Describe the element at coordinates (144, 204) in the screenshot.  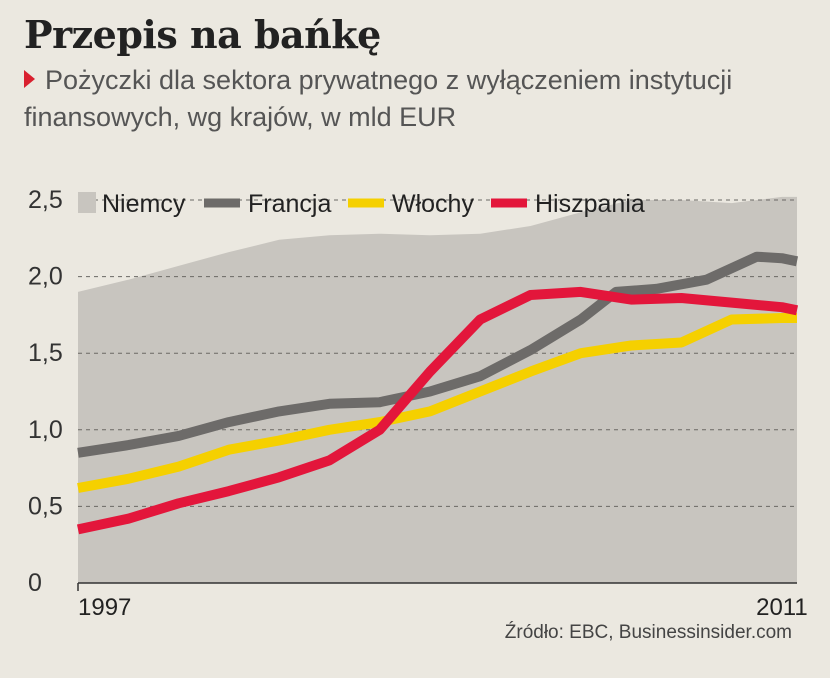
I see `legend-label: Niemcy` at that location.